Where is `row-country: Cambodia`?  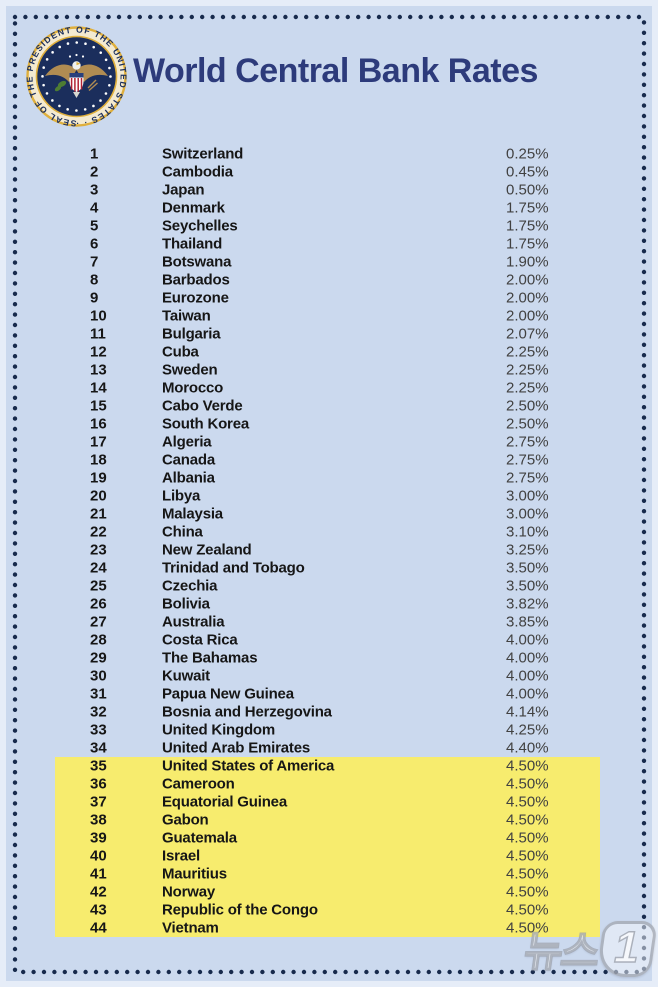 row-country: Cambodia is located at coordinates (197, 172).